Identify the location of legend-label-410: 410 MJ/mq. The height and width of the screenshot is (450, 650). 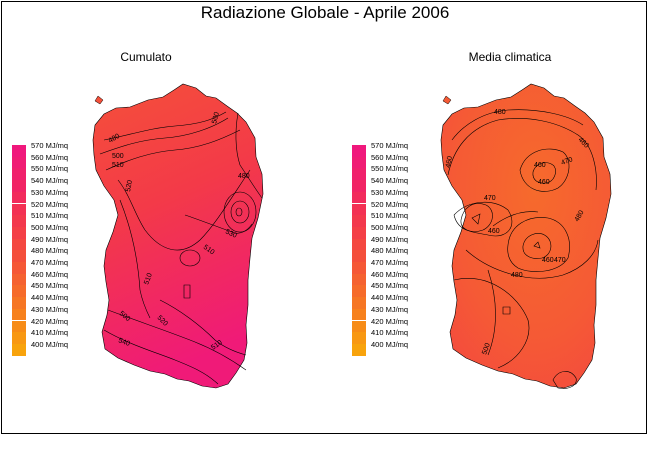
(390, 333).